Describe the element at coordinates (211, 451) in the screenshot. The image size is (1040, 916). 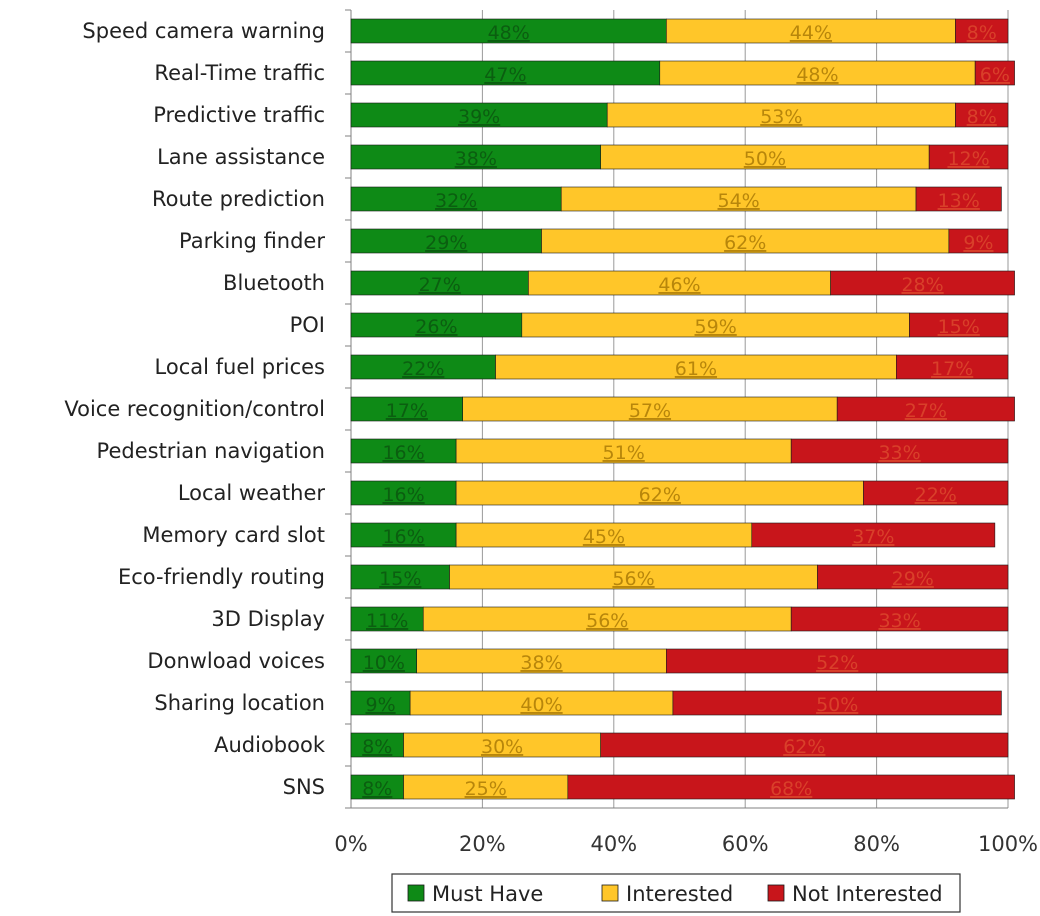
I see `category-label: Pedestrian navigation` at that location.